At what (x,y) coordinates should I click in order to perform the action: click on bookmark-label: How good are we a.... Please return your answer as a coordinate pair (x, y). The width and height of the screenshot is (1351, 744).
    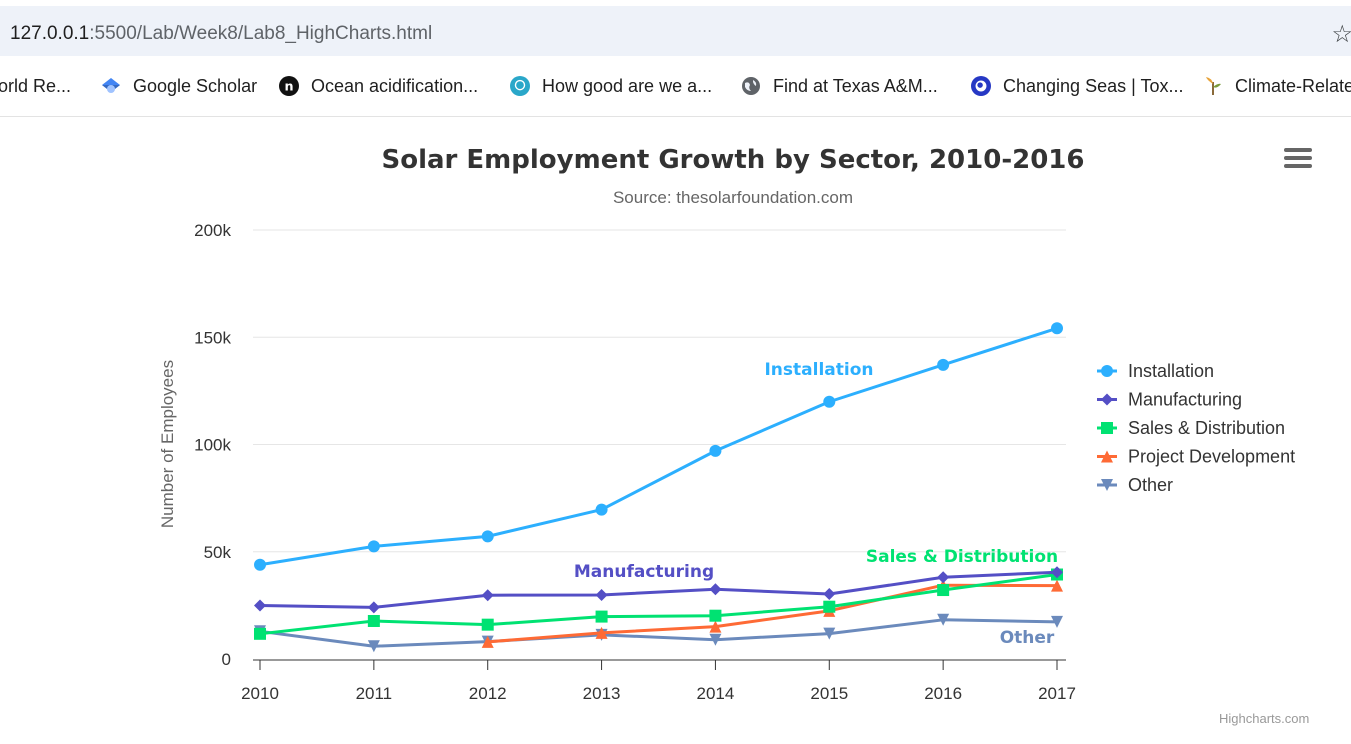
    Looking at the image, I should click on (627, 85).